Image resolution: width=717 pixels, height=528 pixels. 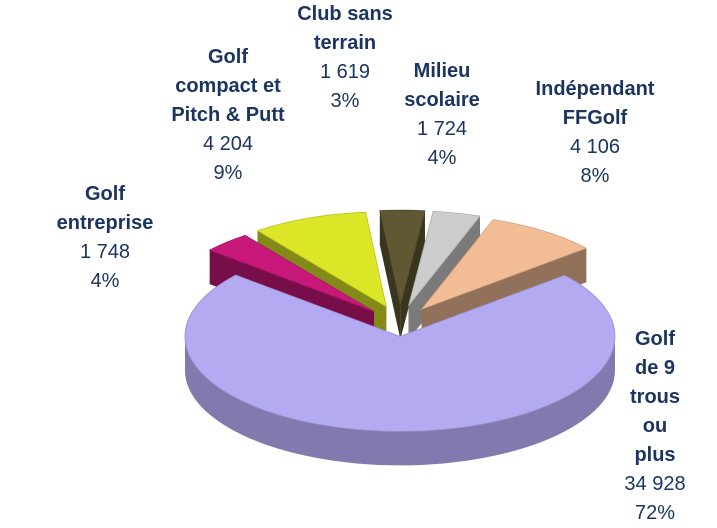 What do you see at coordinates (655, 484) in the screenshot?
I see `value-label: 34 928` at bounding box center [655, 484].